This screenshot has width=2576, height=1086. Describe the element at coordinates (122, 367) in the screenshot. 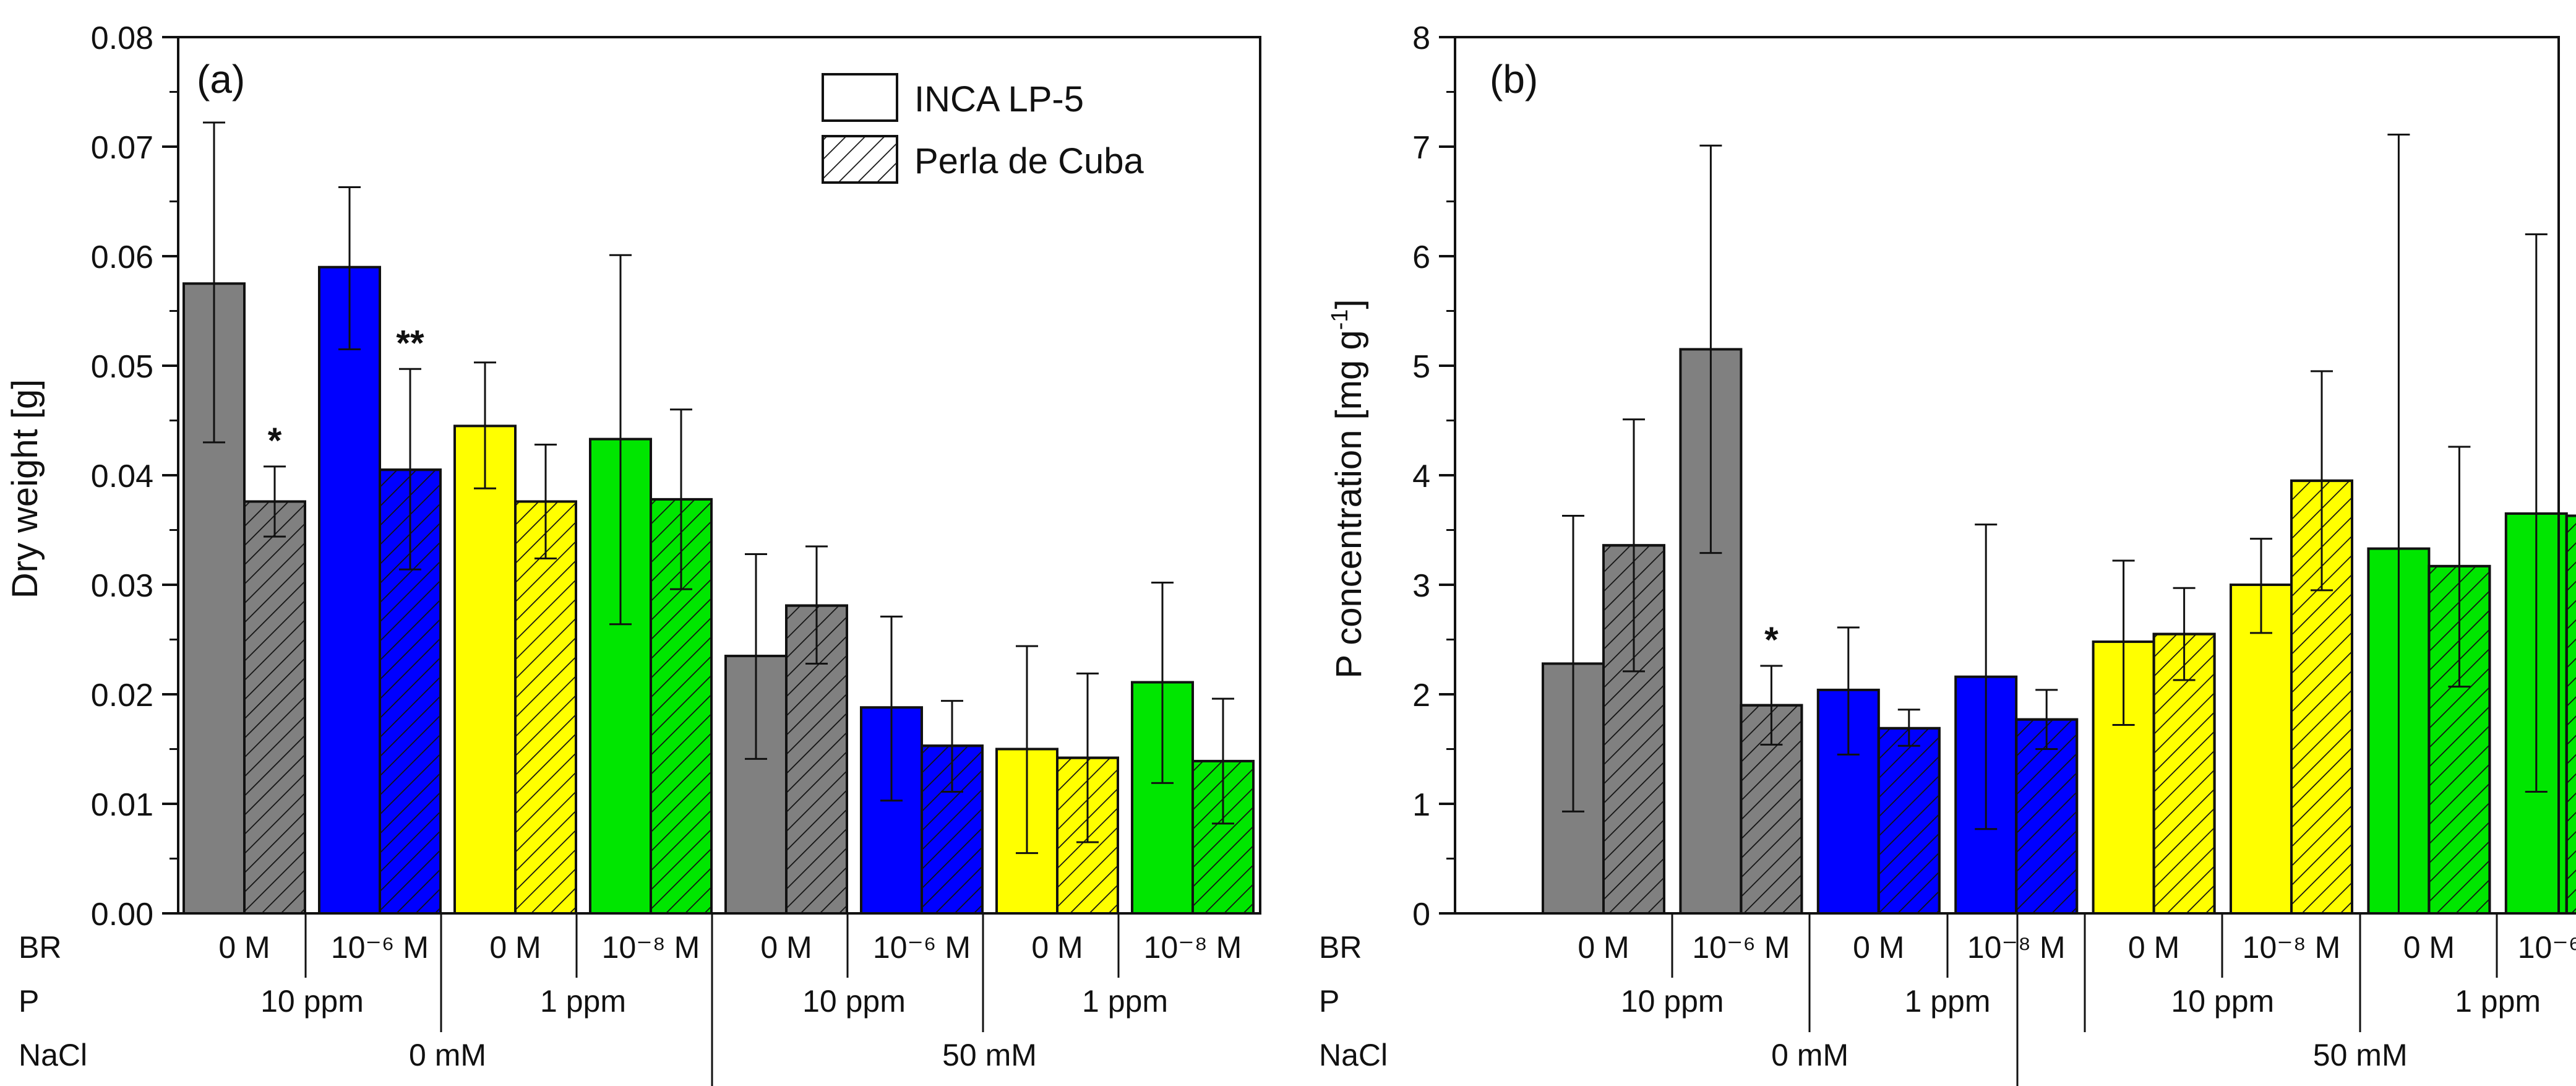

I see `panel-a-y-tick-label: 0.05` at that location.